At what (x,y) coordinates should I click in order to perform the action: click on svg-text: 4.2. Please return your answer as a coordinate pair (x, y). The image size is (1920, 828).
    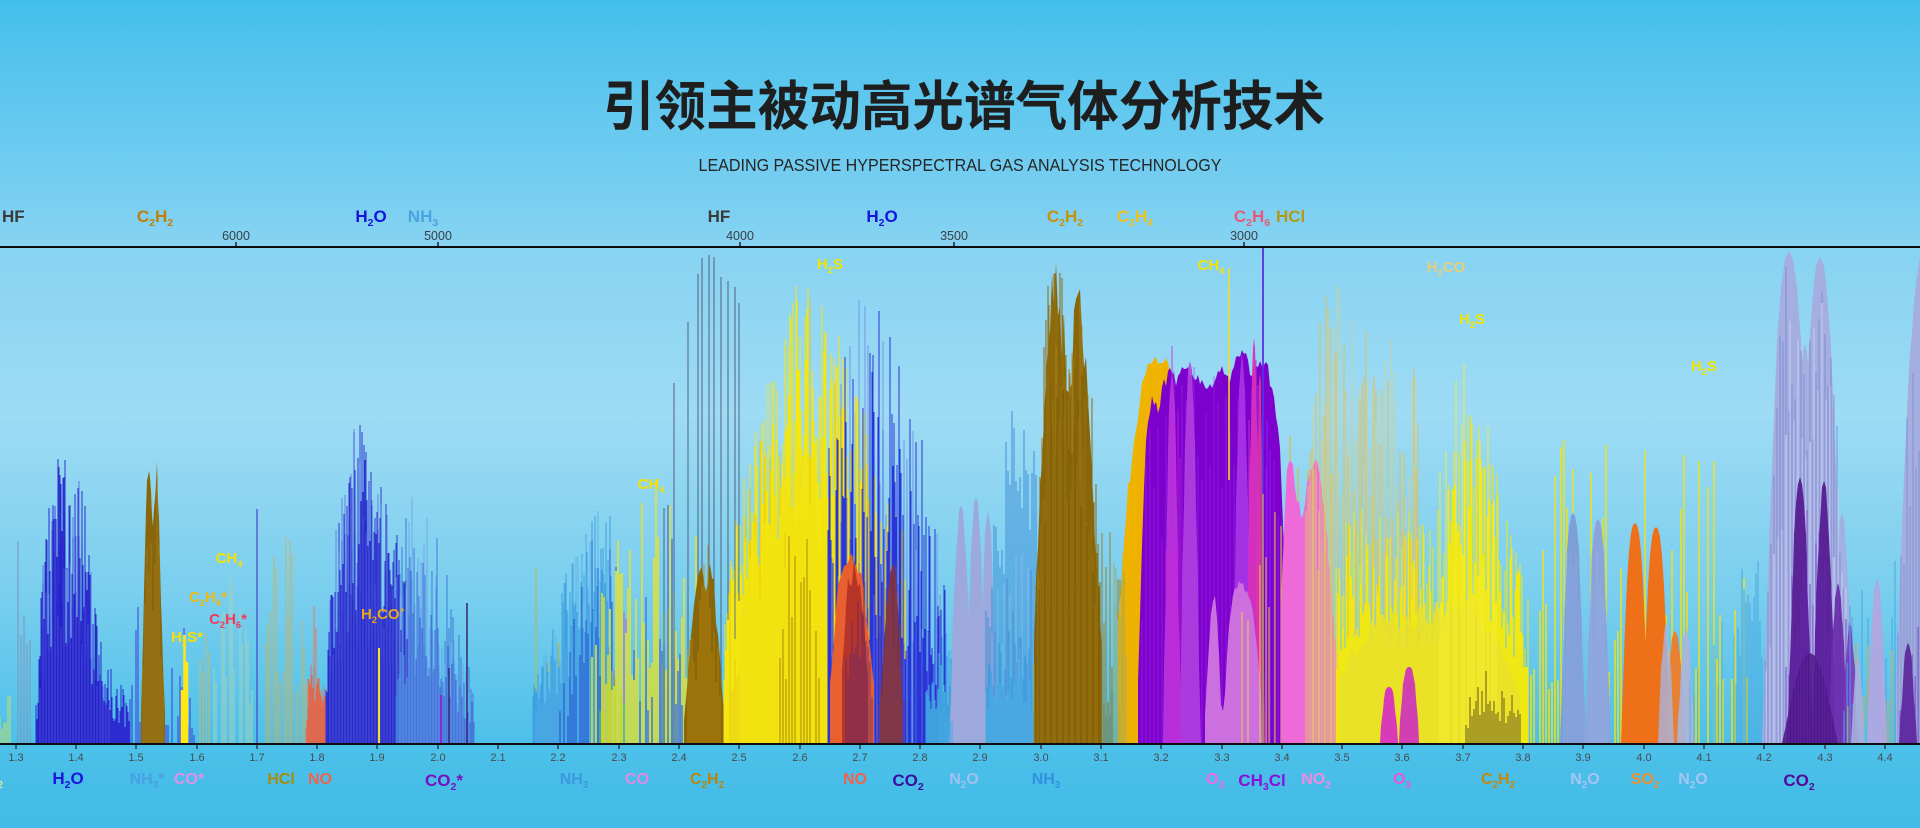
    Looking at the image, I should click on (1763, 758).